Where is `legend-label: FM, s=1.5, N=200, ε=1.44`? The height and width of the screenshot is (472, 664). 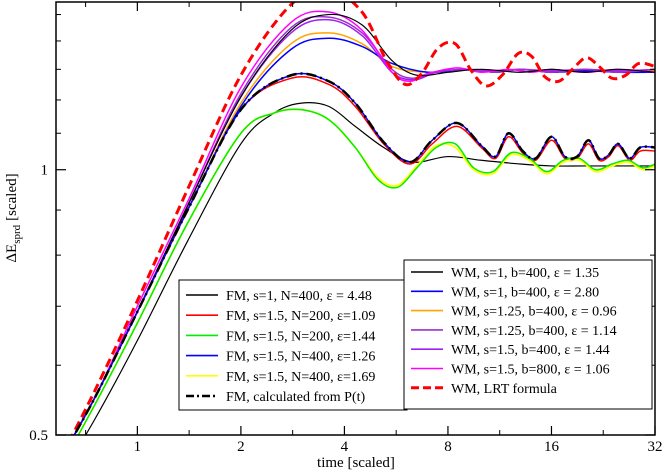 legend-label: FM, s=1.5, N=200, ε=1.44 is located at coordinates (300, 336).